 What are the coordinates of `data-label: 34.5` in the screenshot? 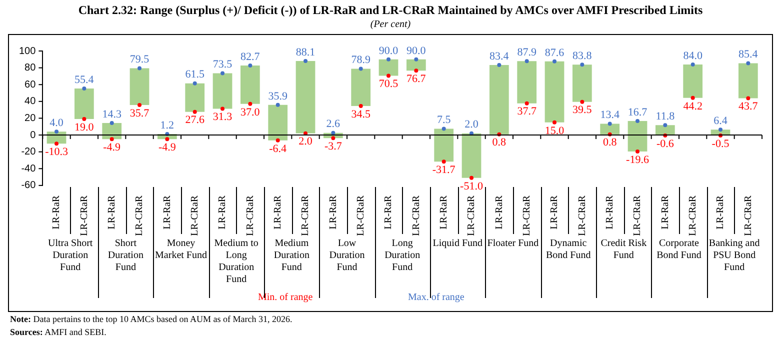 It's located at (361, 114).